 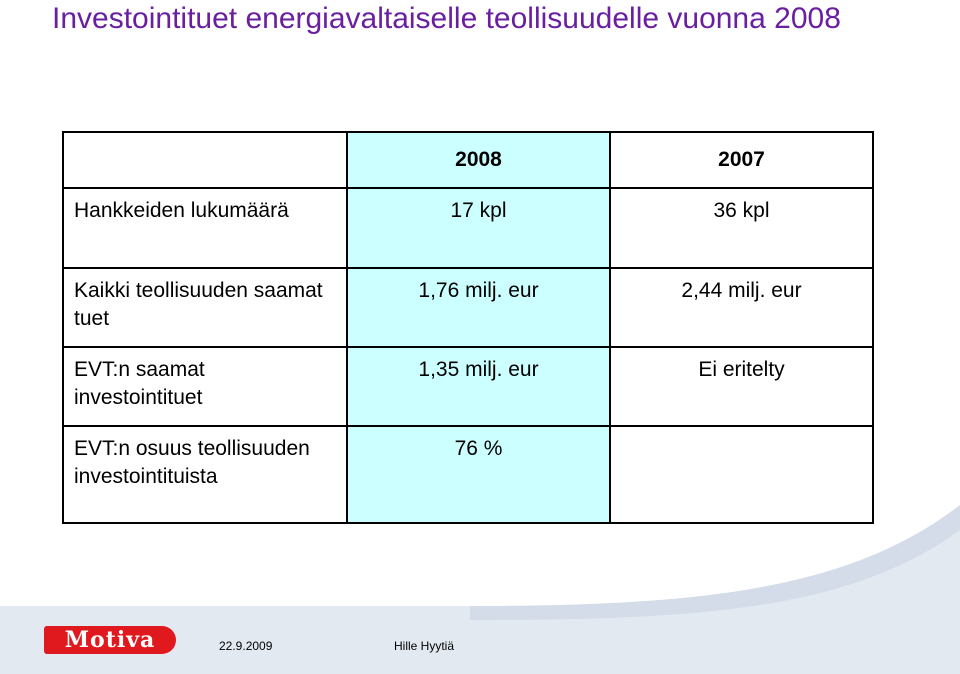 I want to click on cell-2008: 76 %, so click(x=478, y=474).